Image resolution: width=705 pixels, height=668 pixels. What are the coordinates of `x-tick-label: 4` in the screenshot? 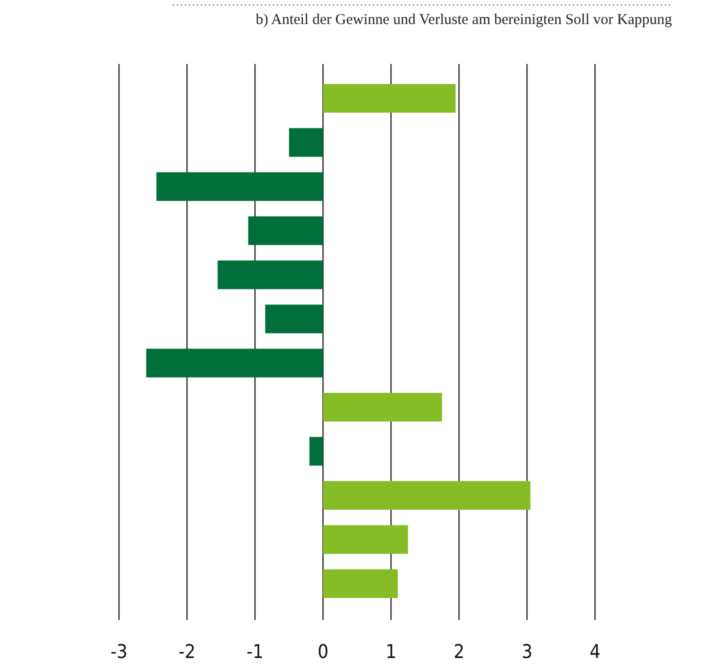 It's located at (595, 652).